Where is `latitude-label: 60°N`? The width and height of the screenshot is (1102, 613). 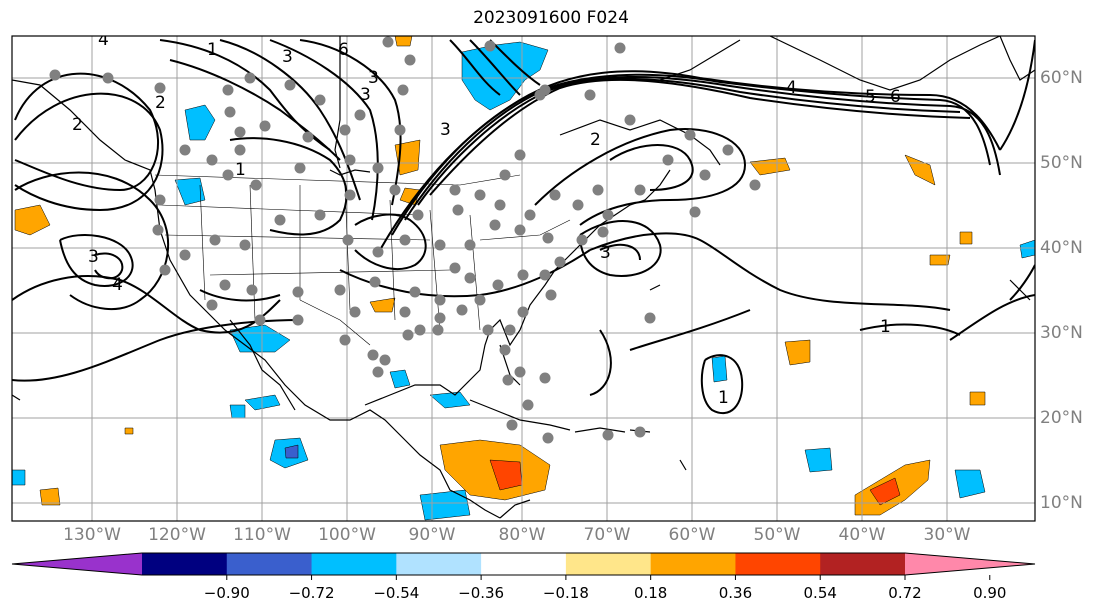
latitude-label: 60°N is located at coordinates (1061, 78).